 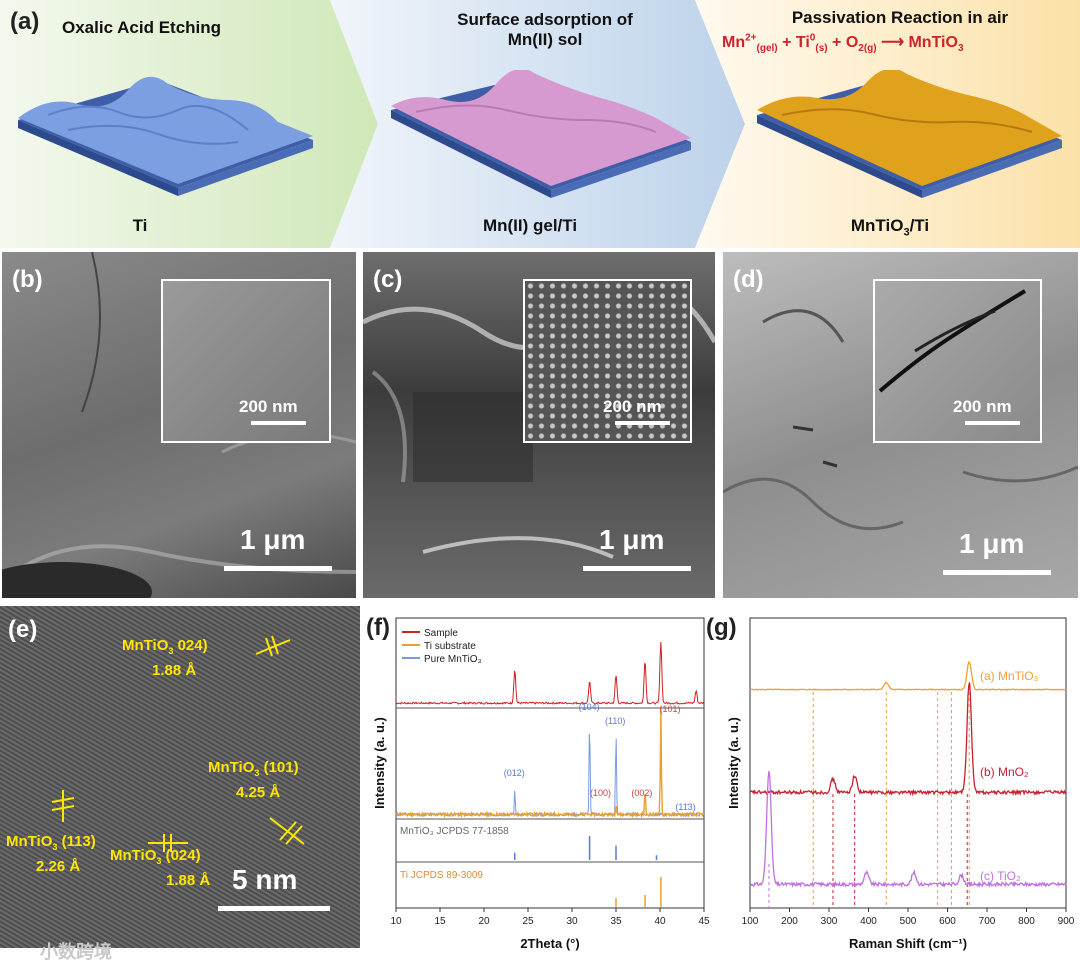 What do you see at coordinates (877, 225) in the screenshot?
I see `sample3-main: MnTiO` at bounding box center [877, 225].